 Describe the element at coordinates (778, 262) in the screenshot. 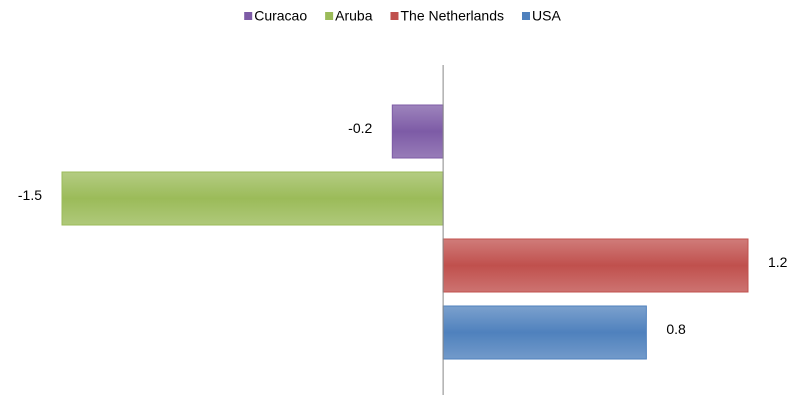

I see `data-label: 1.2` at that location.